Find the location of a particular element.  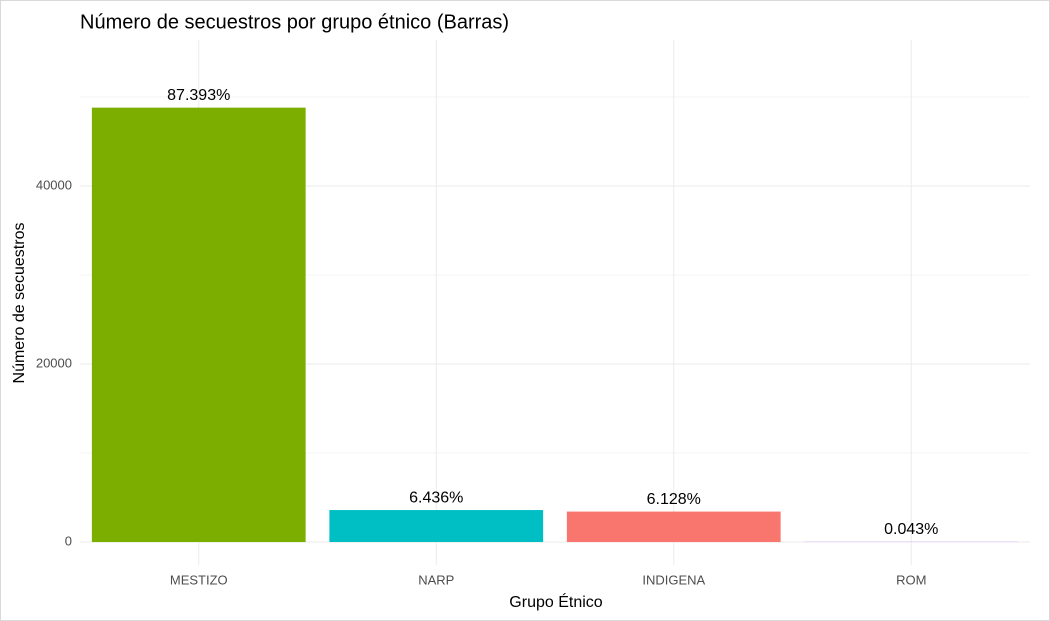

data-label: 0.043% is located at coordinates (911, 529).